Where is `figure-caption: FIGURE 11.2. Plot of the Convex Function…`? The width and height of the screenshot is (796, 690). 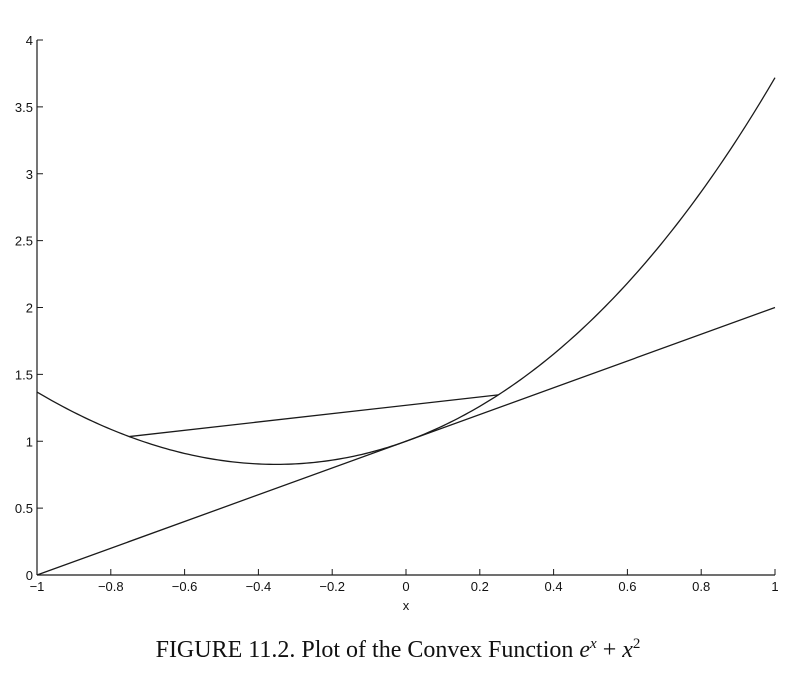 figure-caption: FIGURE 11.2. Plot of the Convex Function… is located at coordinates (398, 650).